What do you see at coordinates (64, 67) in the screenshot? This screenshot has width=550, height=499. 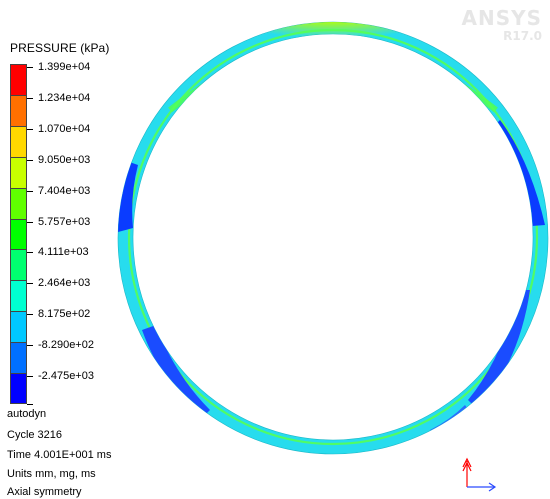 I see `legend-label: 1.399e+04` at bounding box center [64, 67].